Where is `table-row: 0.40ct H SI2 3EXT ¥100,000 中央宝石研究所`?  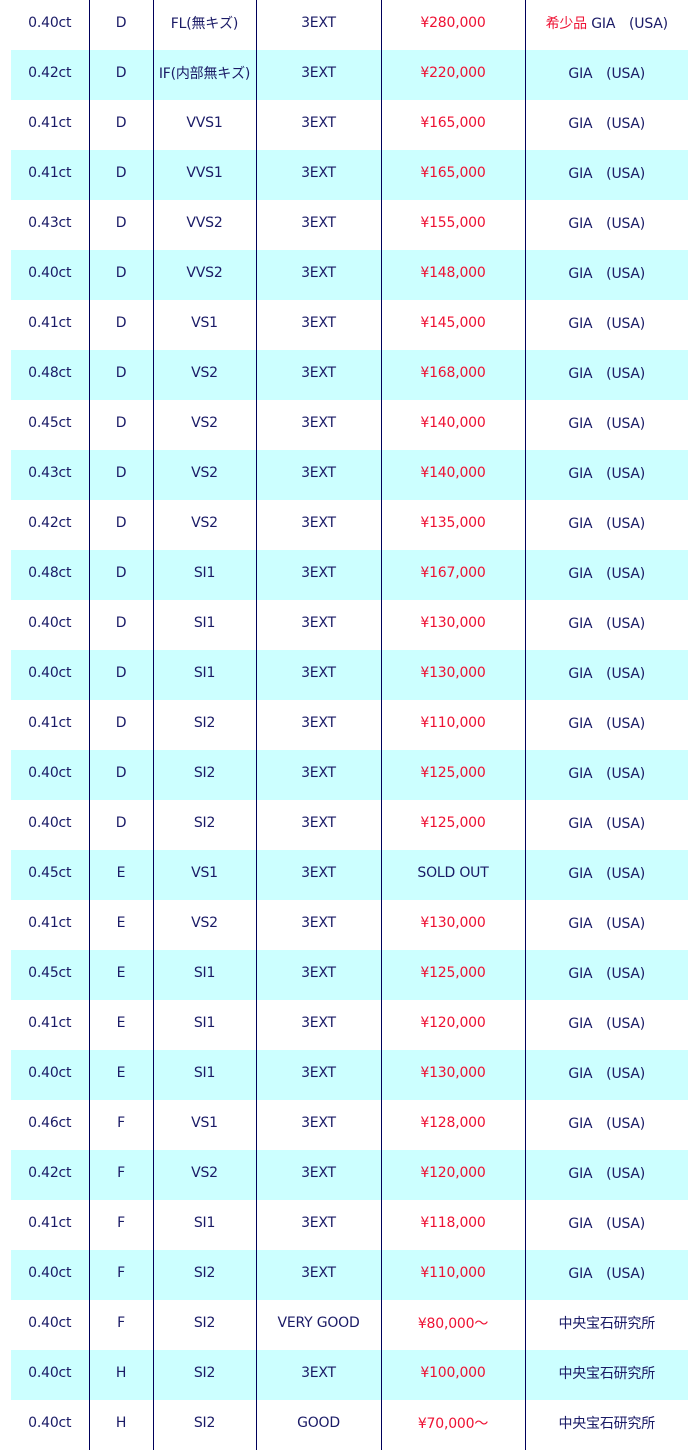 table-row: 0.40ct H SI2 3EXT ¥100,000 中央宝石研究所 is located at coordinates (349, 1375).